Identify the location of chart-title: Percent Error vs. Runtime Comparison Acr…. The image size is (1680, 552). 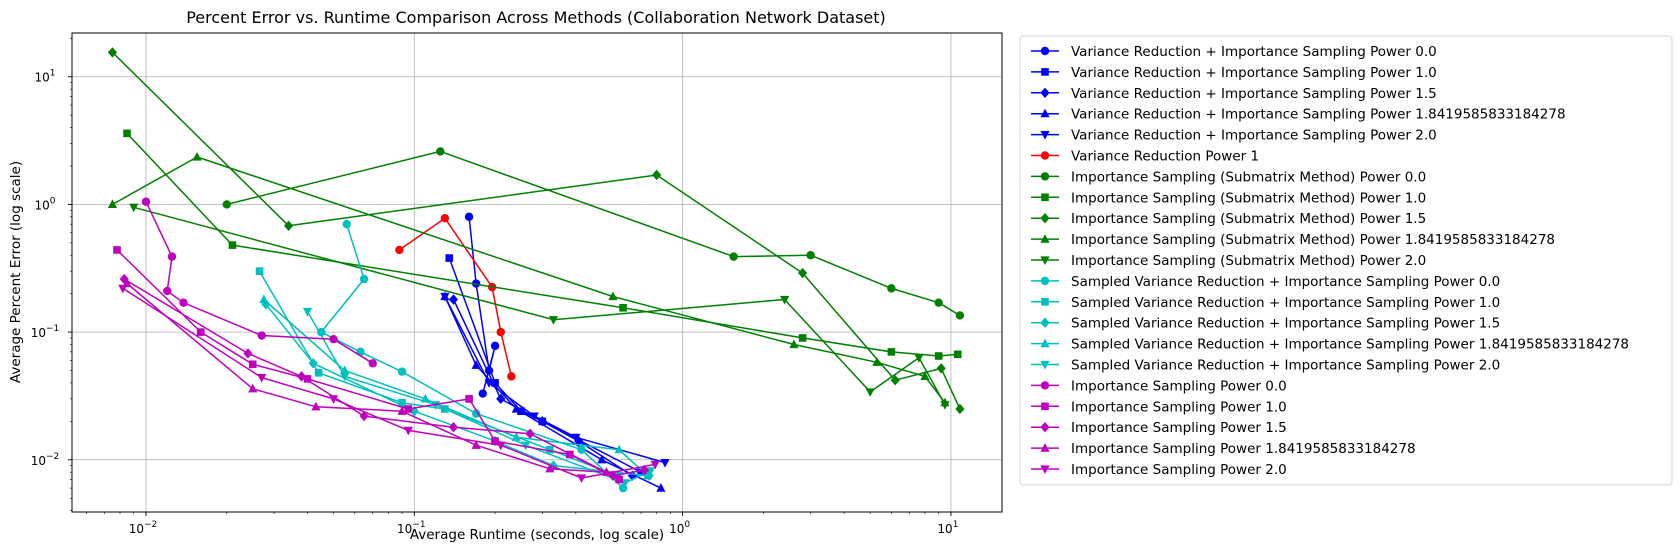
(536, 17).